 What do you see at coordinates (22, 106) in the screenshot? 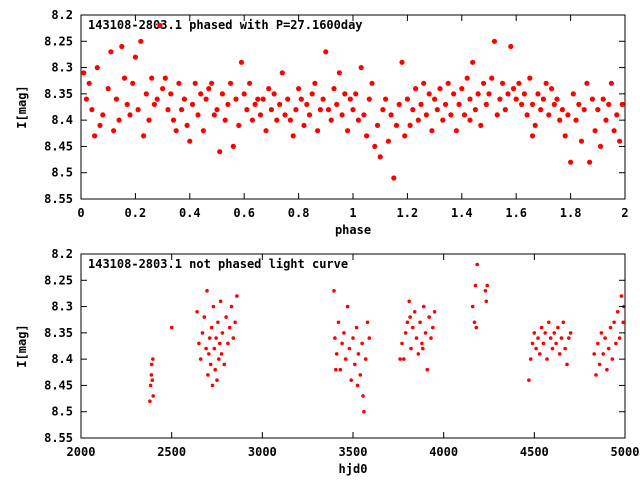
I see `y-axis-label: I[mag]` at bounding box center [22, 106].